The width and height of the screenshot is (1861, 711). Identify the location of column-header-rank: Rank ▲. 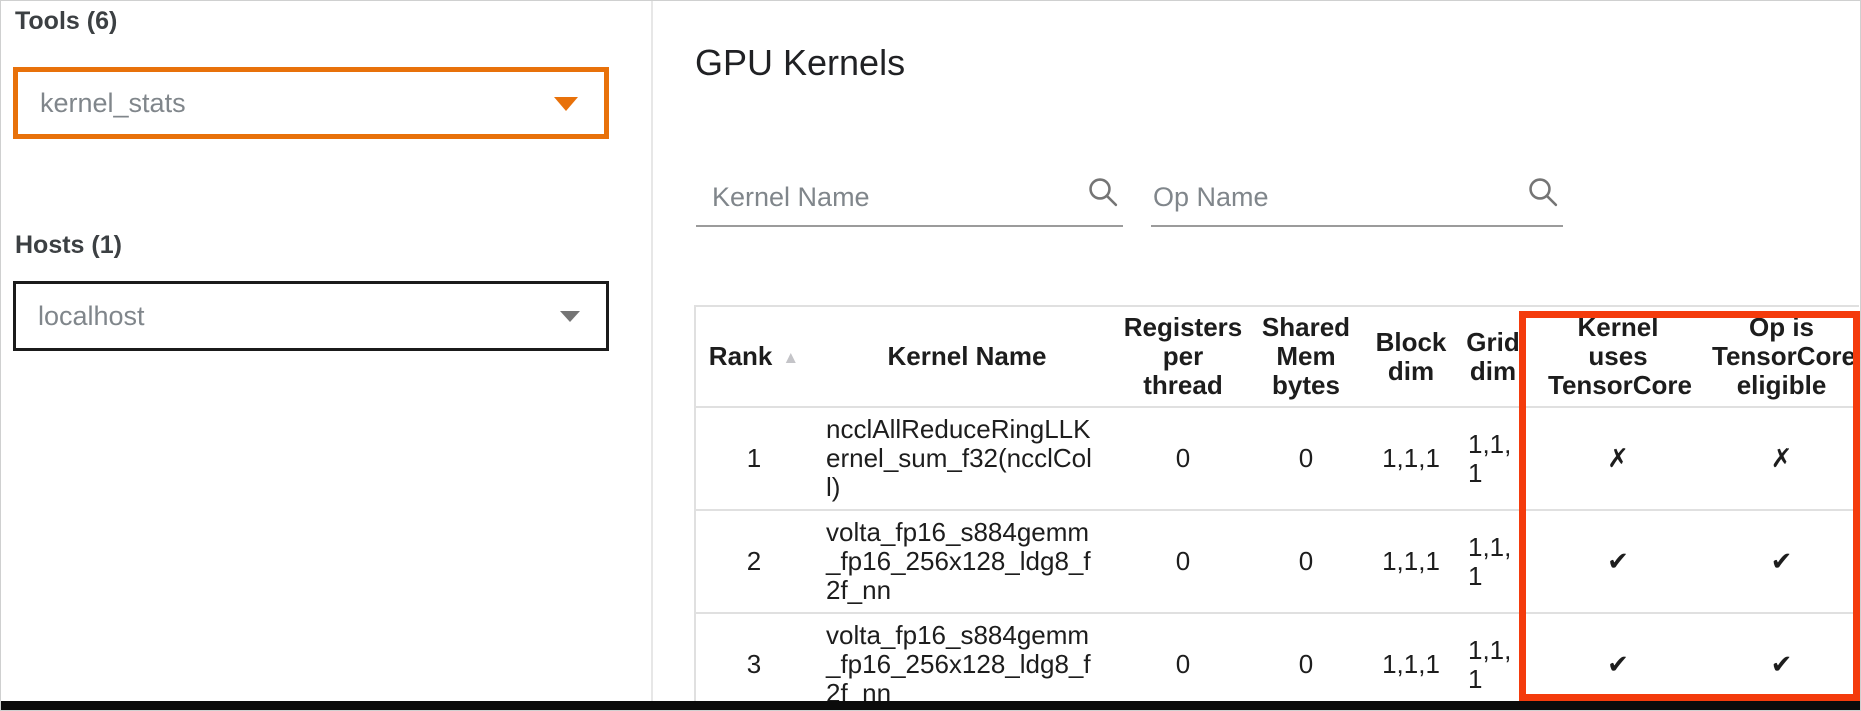
(753, 357).